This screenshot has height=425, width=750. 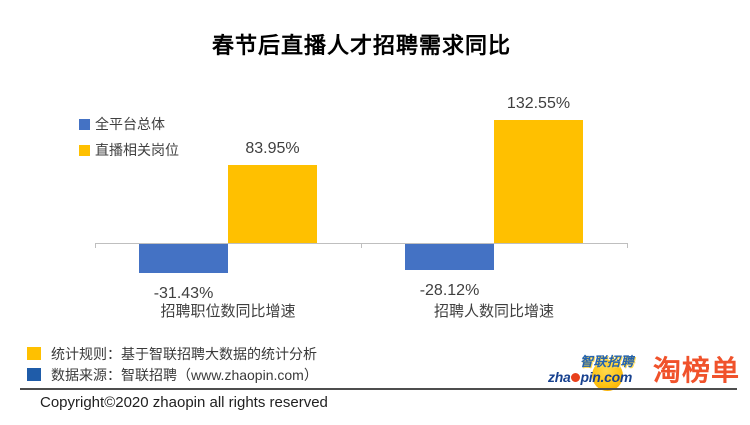 I want to click on legend-label: 全平台总体, so click(x=130, y=124).